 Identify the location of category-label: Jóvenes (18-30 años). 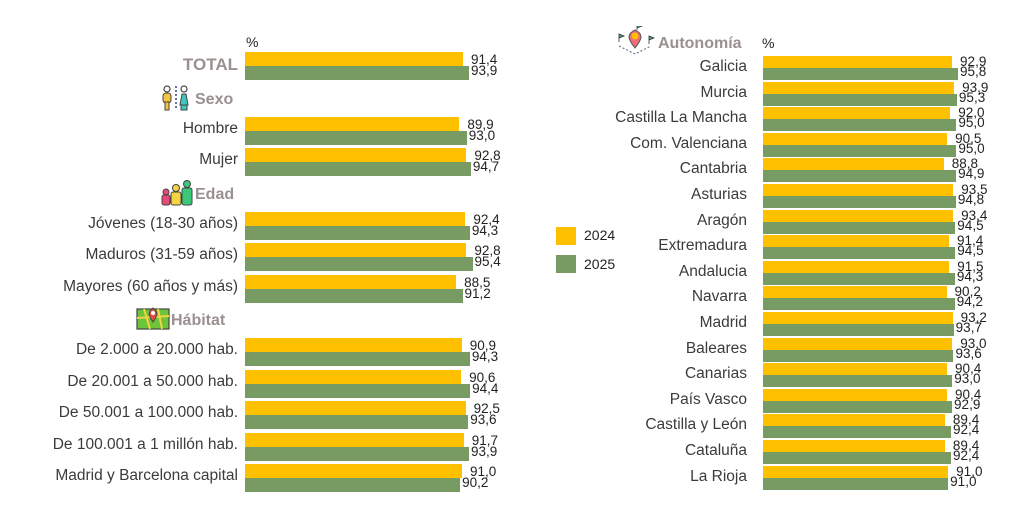
(163, 223).